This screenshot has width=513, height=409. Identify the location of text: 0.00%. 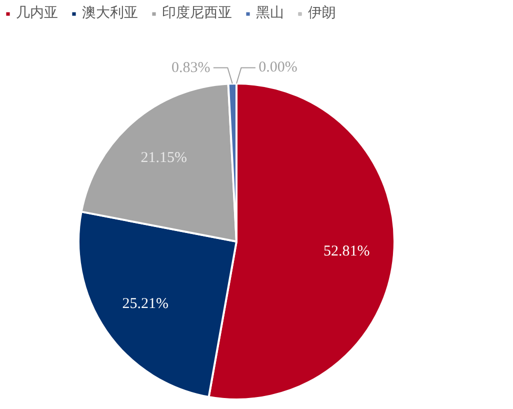
(278, 68).